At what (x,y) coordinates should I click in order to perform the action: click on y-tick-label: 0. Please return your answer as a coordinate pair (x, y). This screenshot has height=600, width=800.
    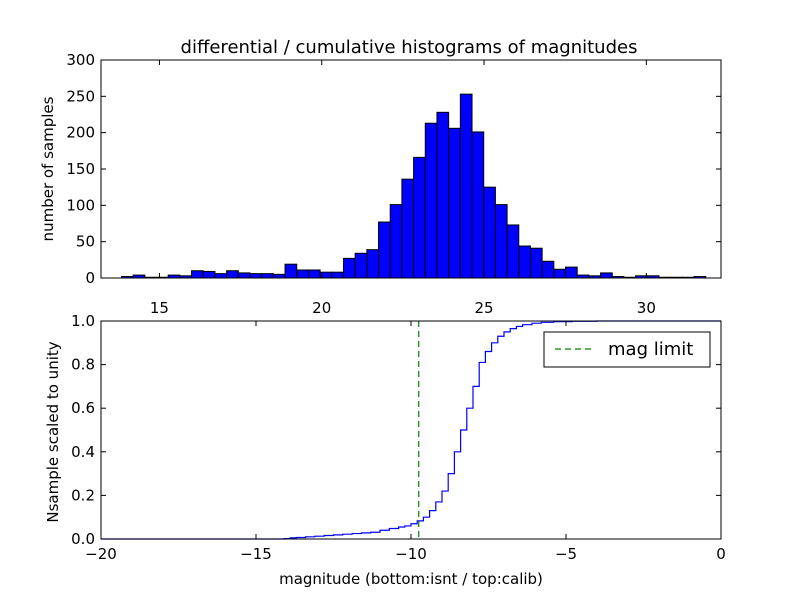
    Looking at the image, I should click on (90, 278).